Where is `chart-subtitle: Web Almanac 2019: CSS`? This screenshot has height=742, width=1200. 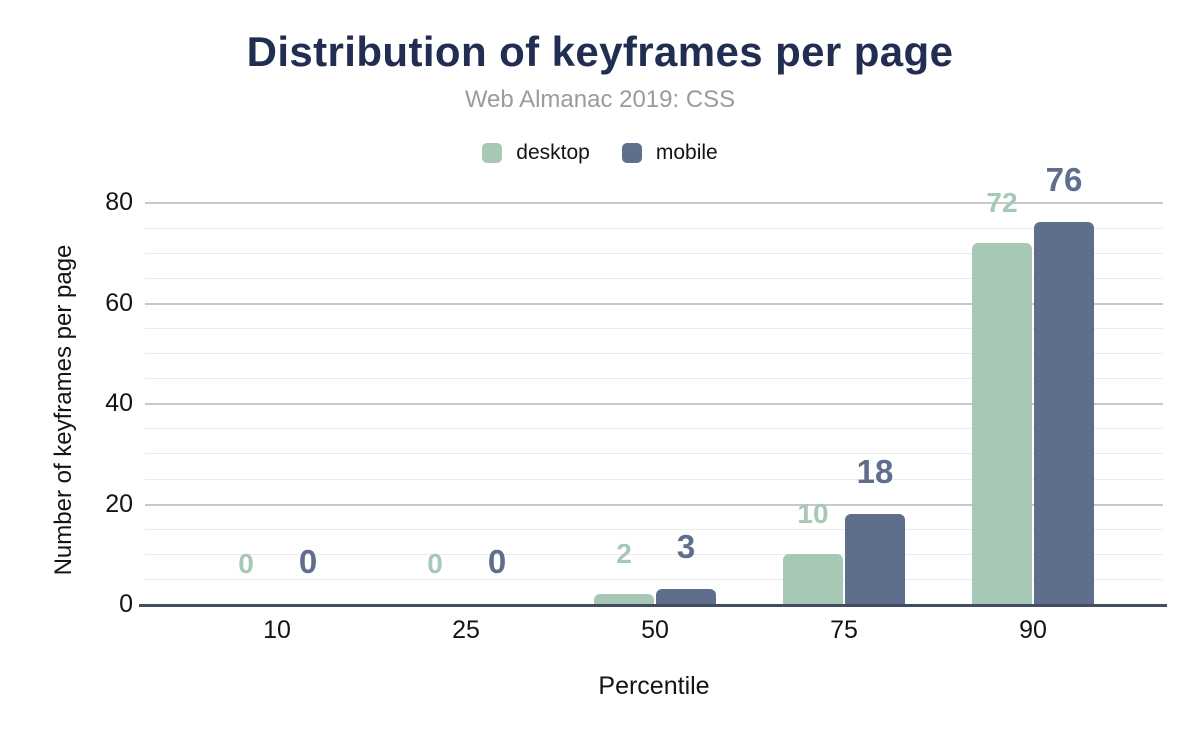 chart-subtitle: Web Almanac 2019: CSS is located at coordinates (600, 99).